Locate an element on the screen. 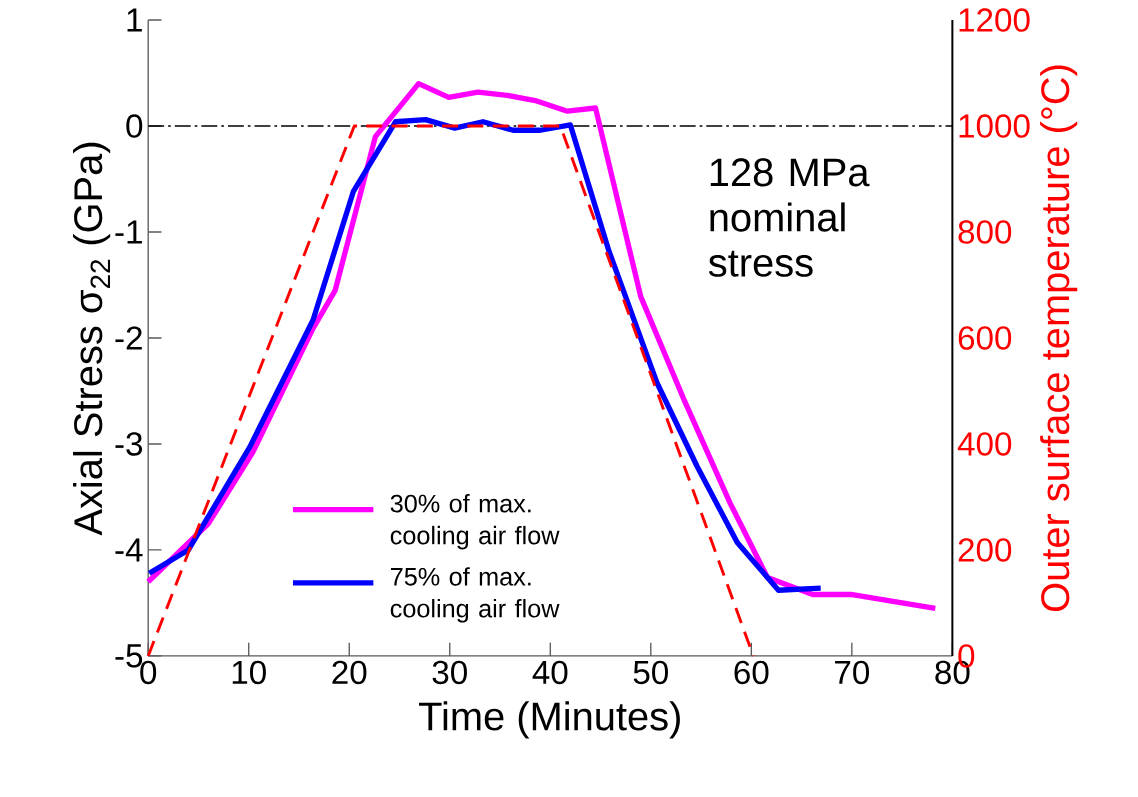  y-axis-title: Axial Stress σ$_{22}$ (GPa) is located at coordinates (92, 339).